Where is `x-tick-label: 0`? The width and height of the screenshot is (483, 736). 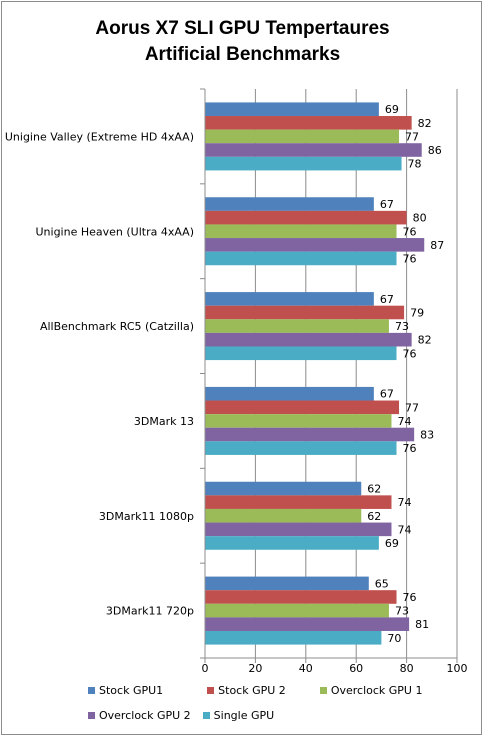
x-tick-label: 0 is located at coordinates (205, 668).